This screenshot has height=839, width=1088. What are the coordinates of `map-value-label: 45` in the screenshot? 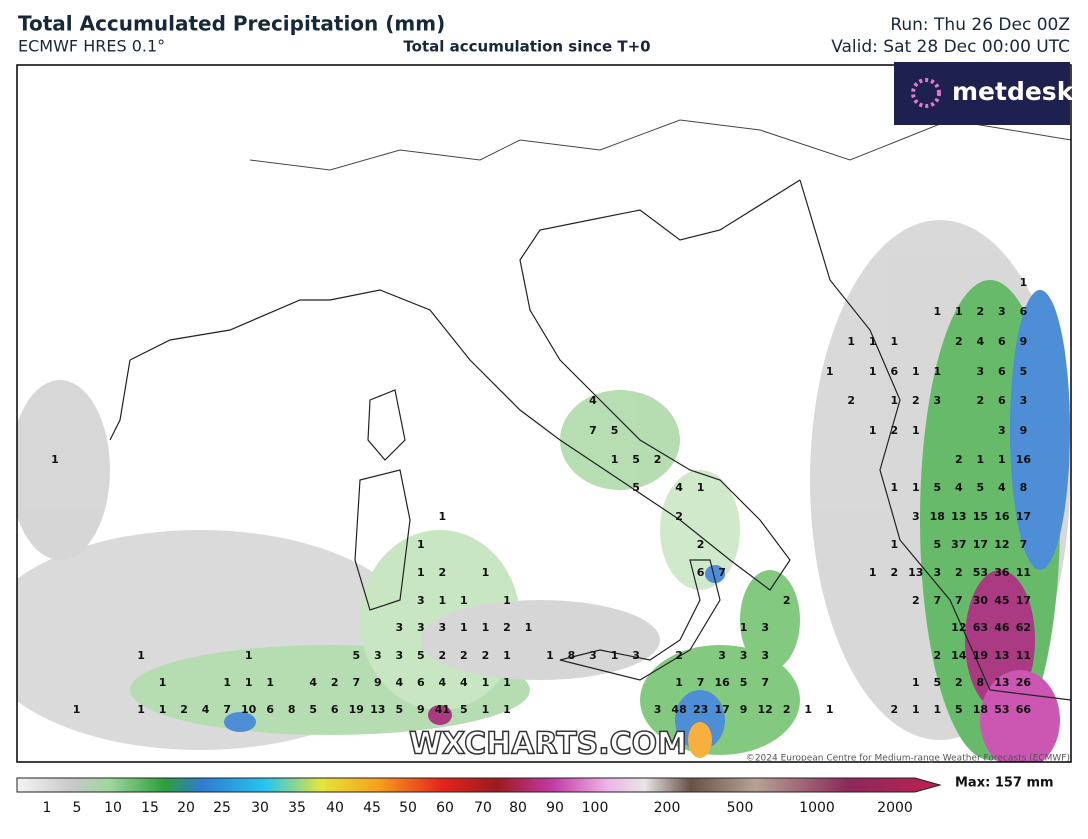 It's located at (1001, 600).